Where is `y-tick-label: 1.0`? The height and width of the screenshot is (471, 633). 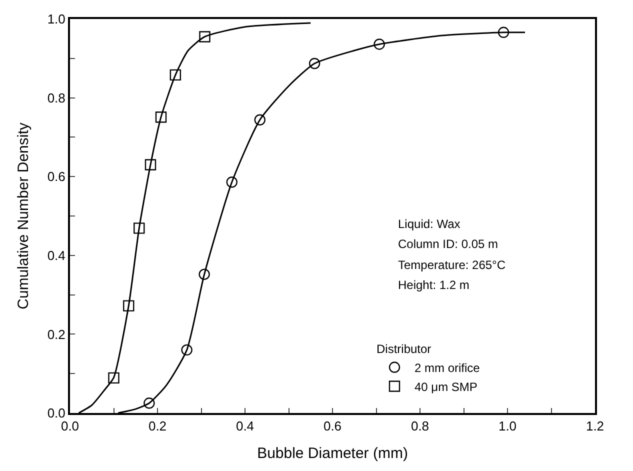 y-tick-label: 1.0 is located at coordinates (56, 19).